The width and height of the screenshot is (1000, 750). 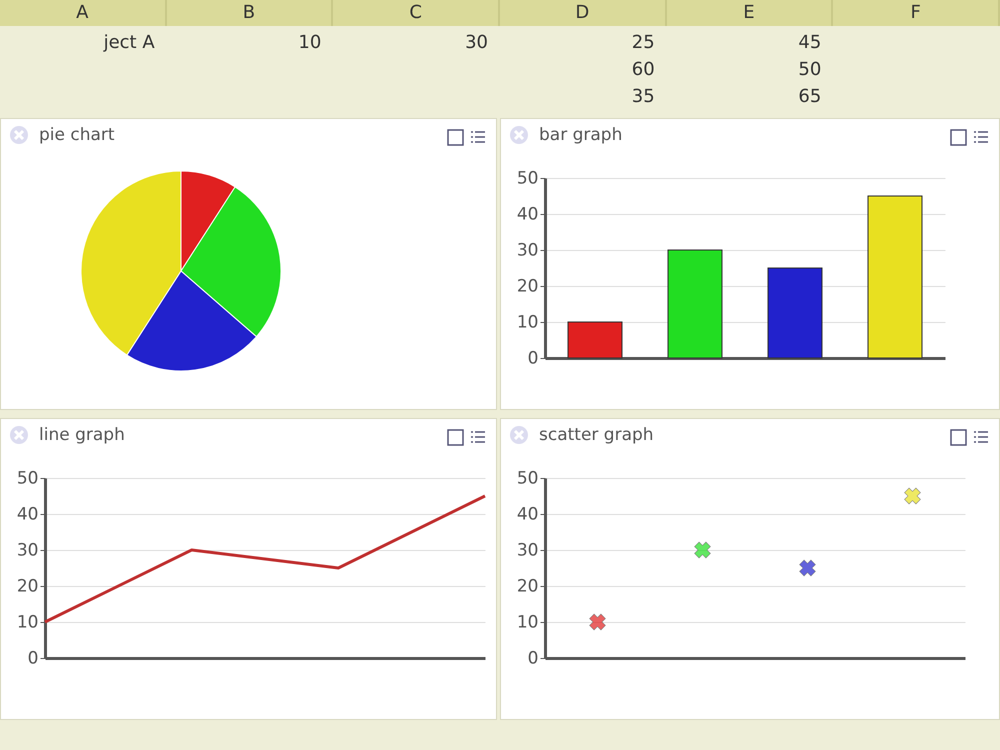 What do you see at coordinates (250, 13) in the screenshot?
I see `category-label: B` at bounding box center [250, 13].